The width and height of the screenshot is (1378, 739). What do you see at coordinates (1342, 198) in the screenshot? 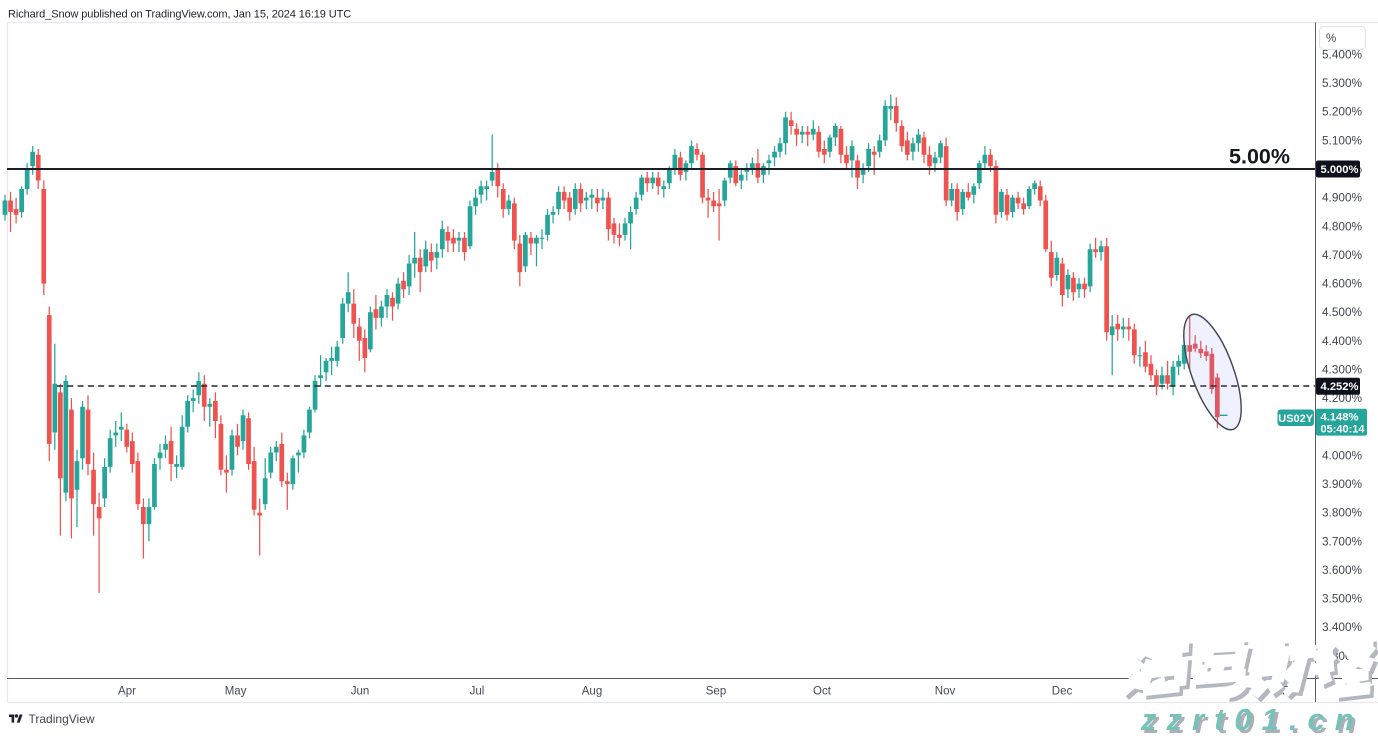
I see `svg-text: 4.900%` at bounding box center [1342, 198].